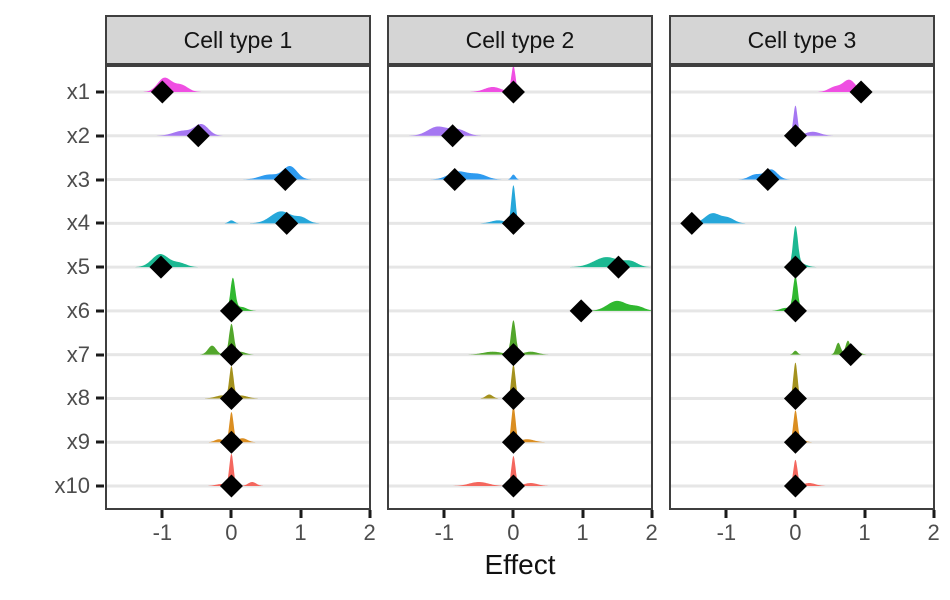  Describe the element at coordinates (100, 398) in the screenshot. I see `y-axis-tick-x8` at that location.